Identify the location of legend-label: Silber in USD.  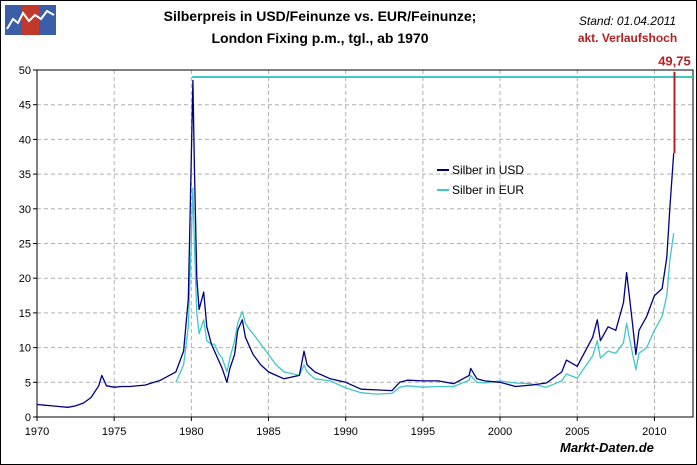
(488, 170).